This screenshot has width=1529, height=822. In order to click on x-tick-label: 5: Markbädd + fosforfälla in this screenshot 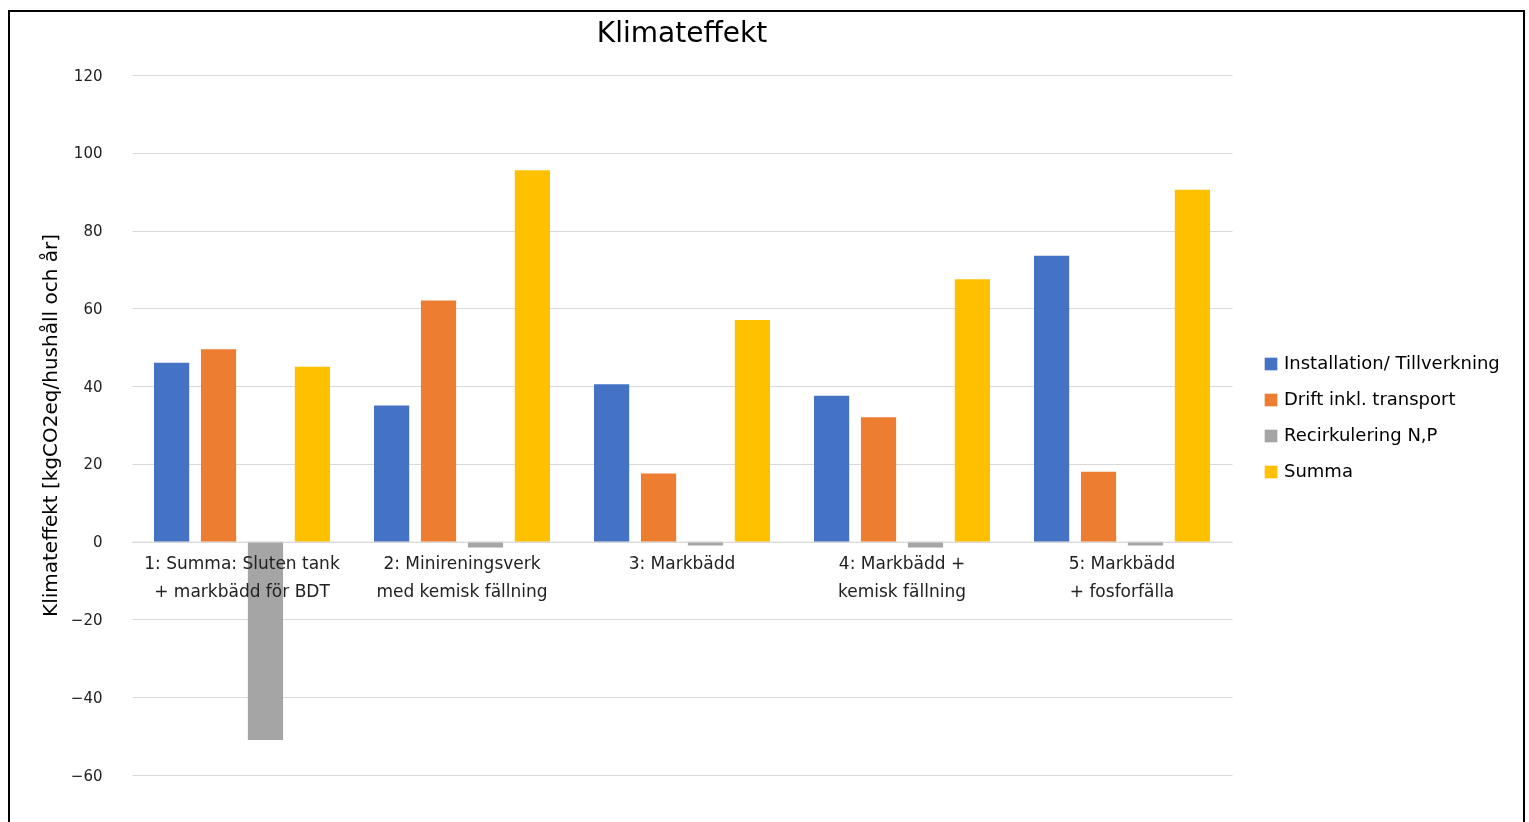, I will do `click(1122, 577)`.